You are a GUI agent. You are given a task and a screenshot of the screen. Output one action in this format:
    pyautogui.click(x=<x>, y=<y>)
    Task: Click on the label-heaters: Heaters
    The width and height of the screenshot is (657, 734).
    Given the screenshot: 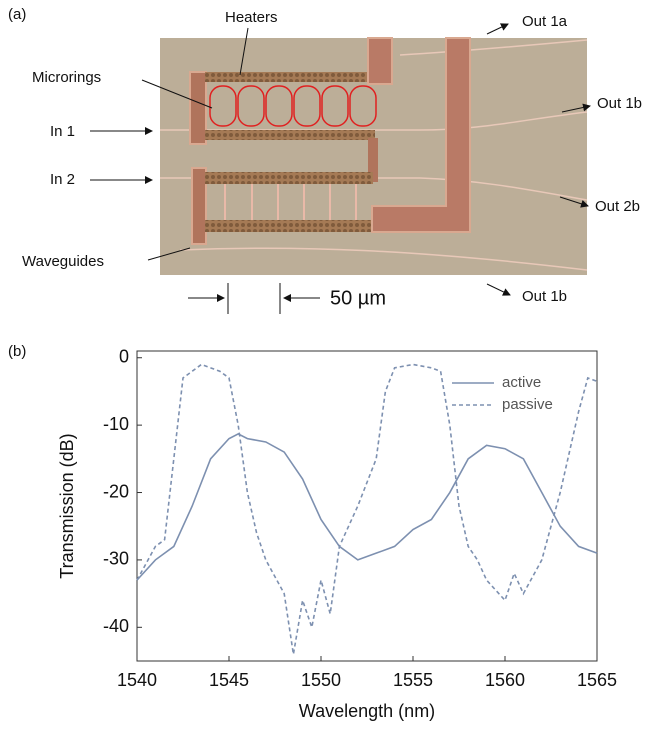 What is the action you would take?
    pyautogui.click(x=251, y=17)
    